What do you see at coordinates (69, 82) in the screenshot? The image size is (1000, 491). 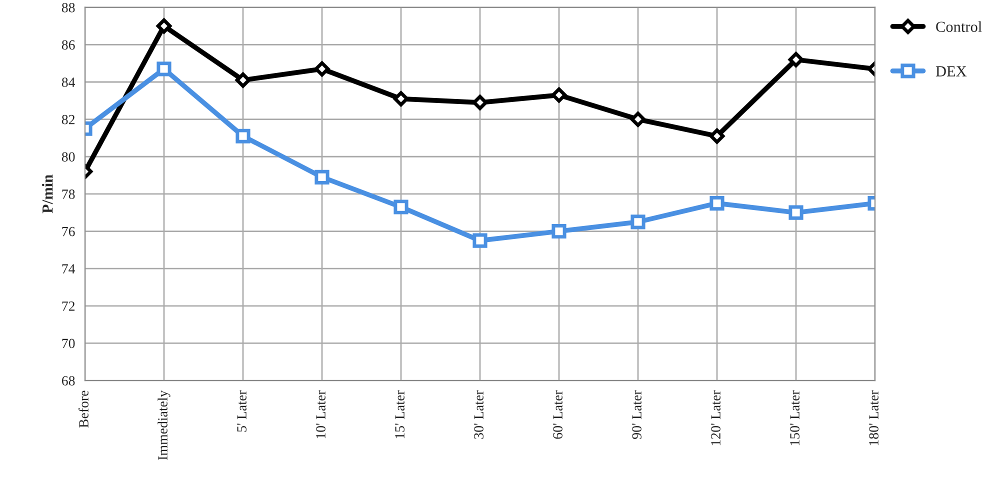 I see `y-tick-label: 84` at bounding box center [69, 82].